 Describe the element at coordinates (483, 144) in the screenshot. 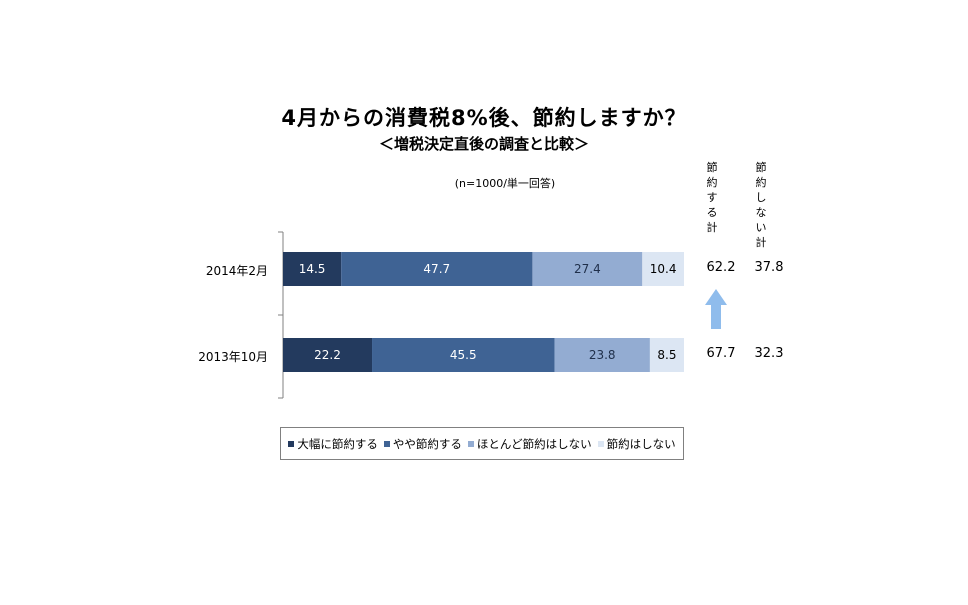

I see `chart-subtitle: ＜増税決定直後の調査と比較＞` at that location.